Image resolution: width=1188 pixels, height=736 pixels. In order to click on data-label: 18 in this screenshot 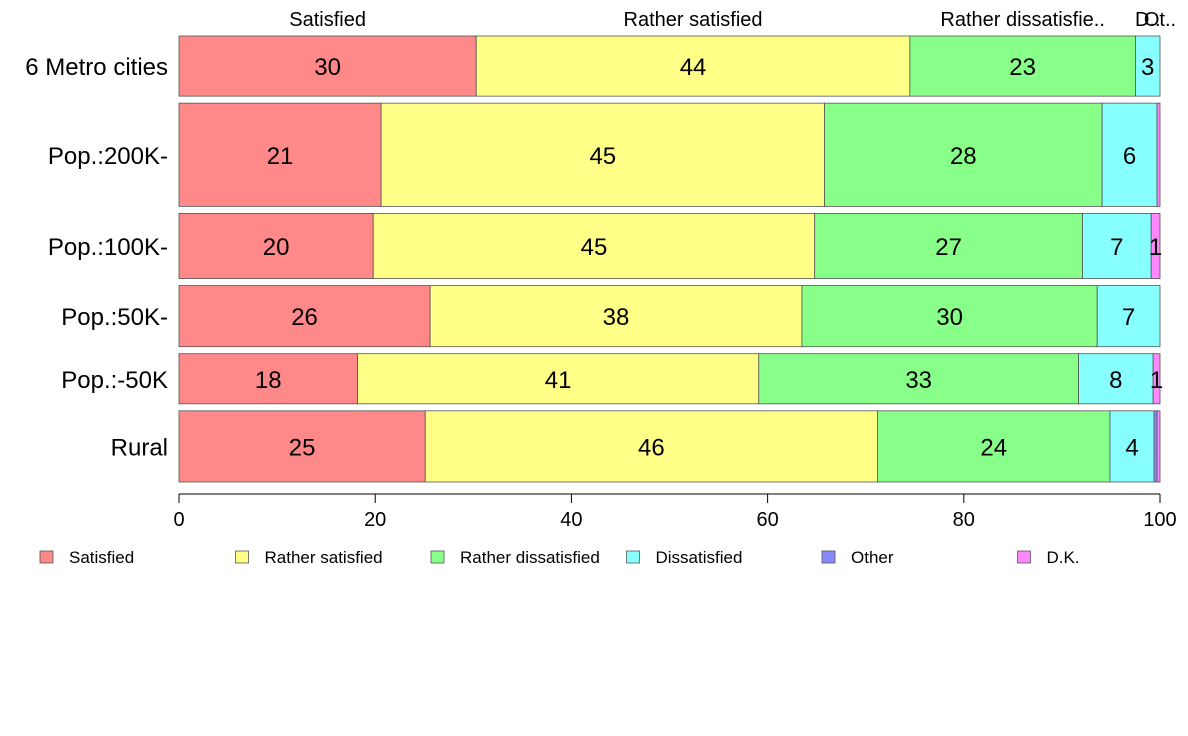, I will do `click(268, 380)`.